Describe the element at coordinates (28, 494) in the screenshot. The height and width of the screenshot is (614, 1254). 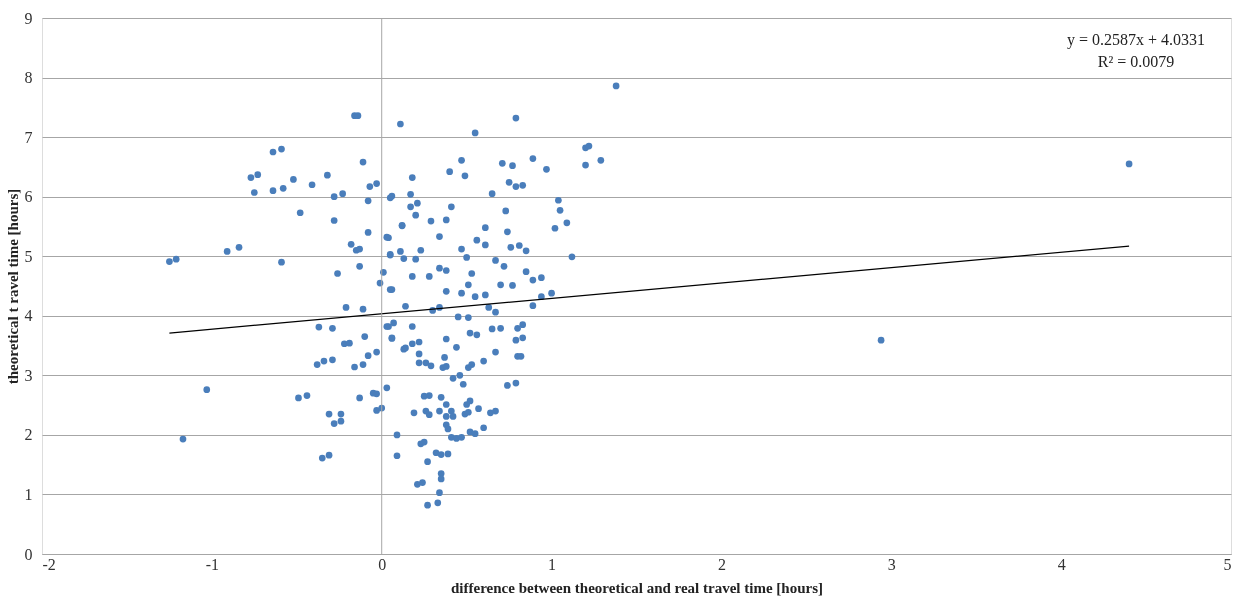
I see `y-tick-label: 1` at that location.